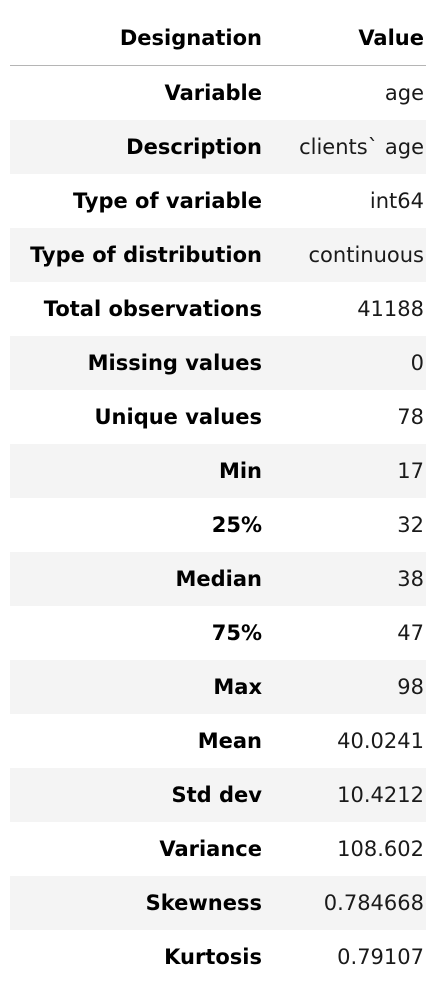 The height and width of the screenshot is (994, 442). I want to click on row-value: 38, so click(345, 579).